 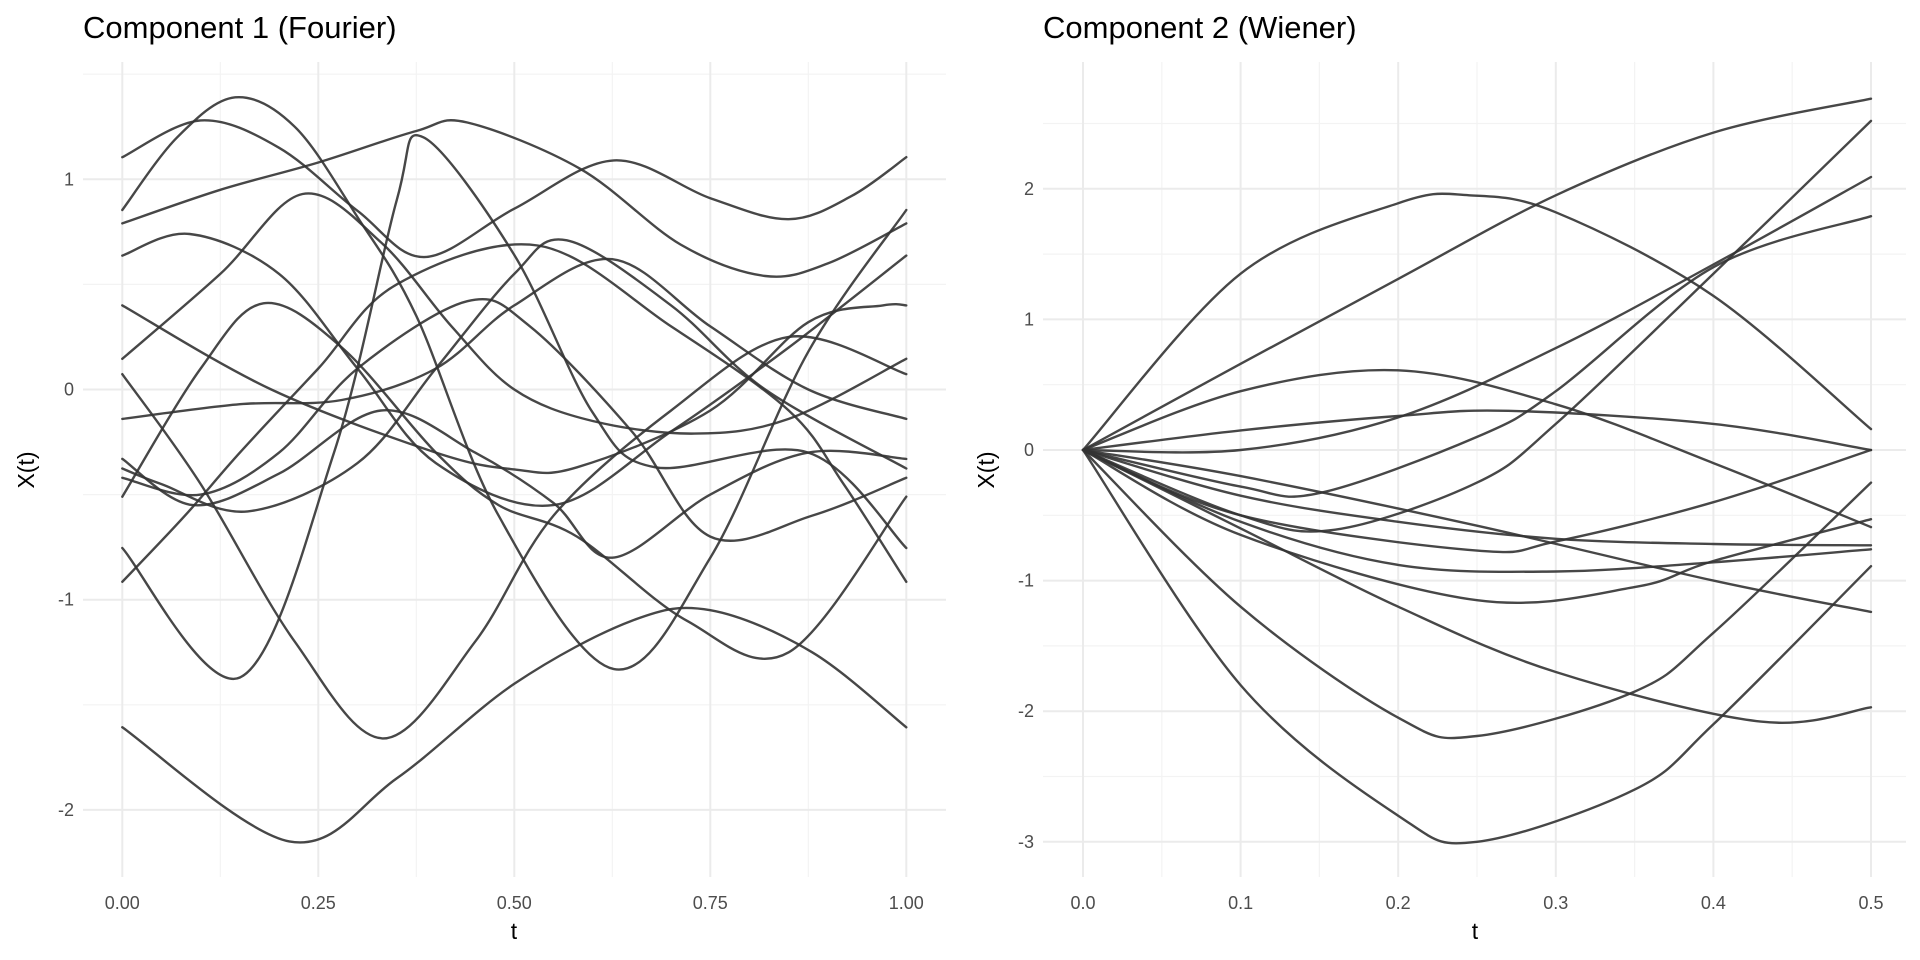 I want to click on y-tick-labels: 2 1 0 -1 -2 -3, so click(x=1026, y=515).